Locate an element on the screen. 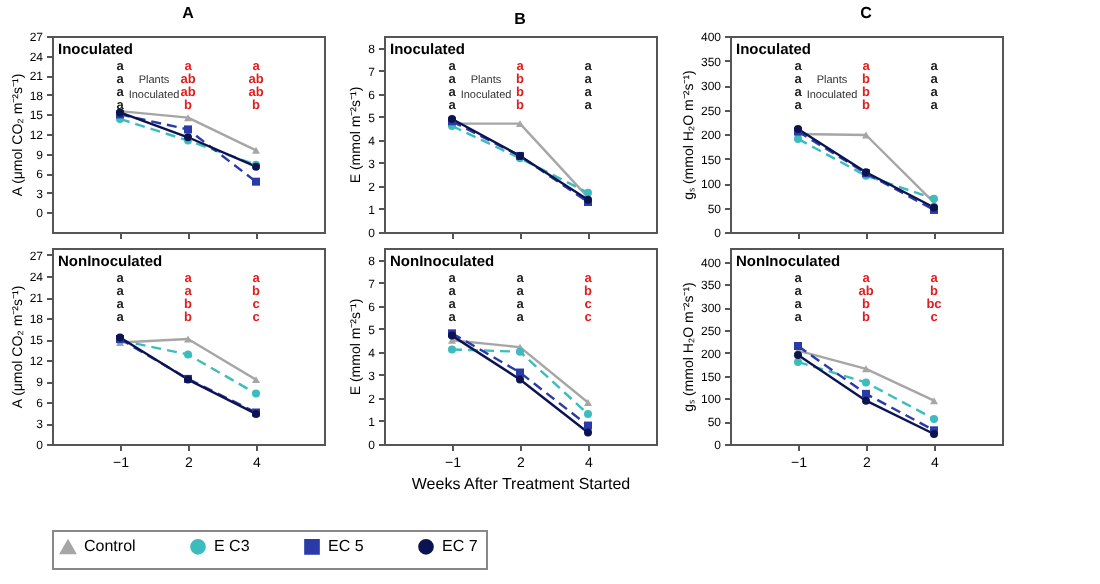 Image resolution: width=1100 pixels, height=584 pixels. legend-label: E C3 is located at coordinates (232, 545).